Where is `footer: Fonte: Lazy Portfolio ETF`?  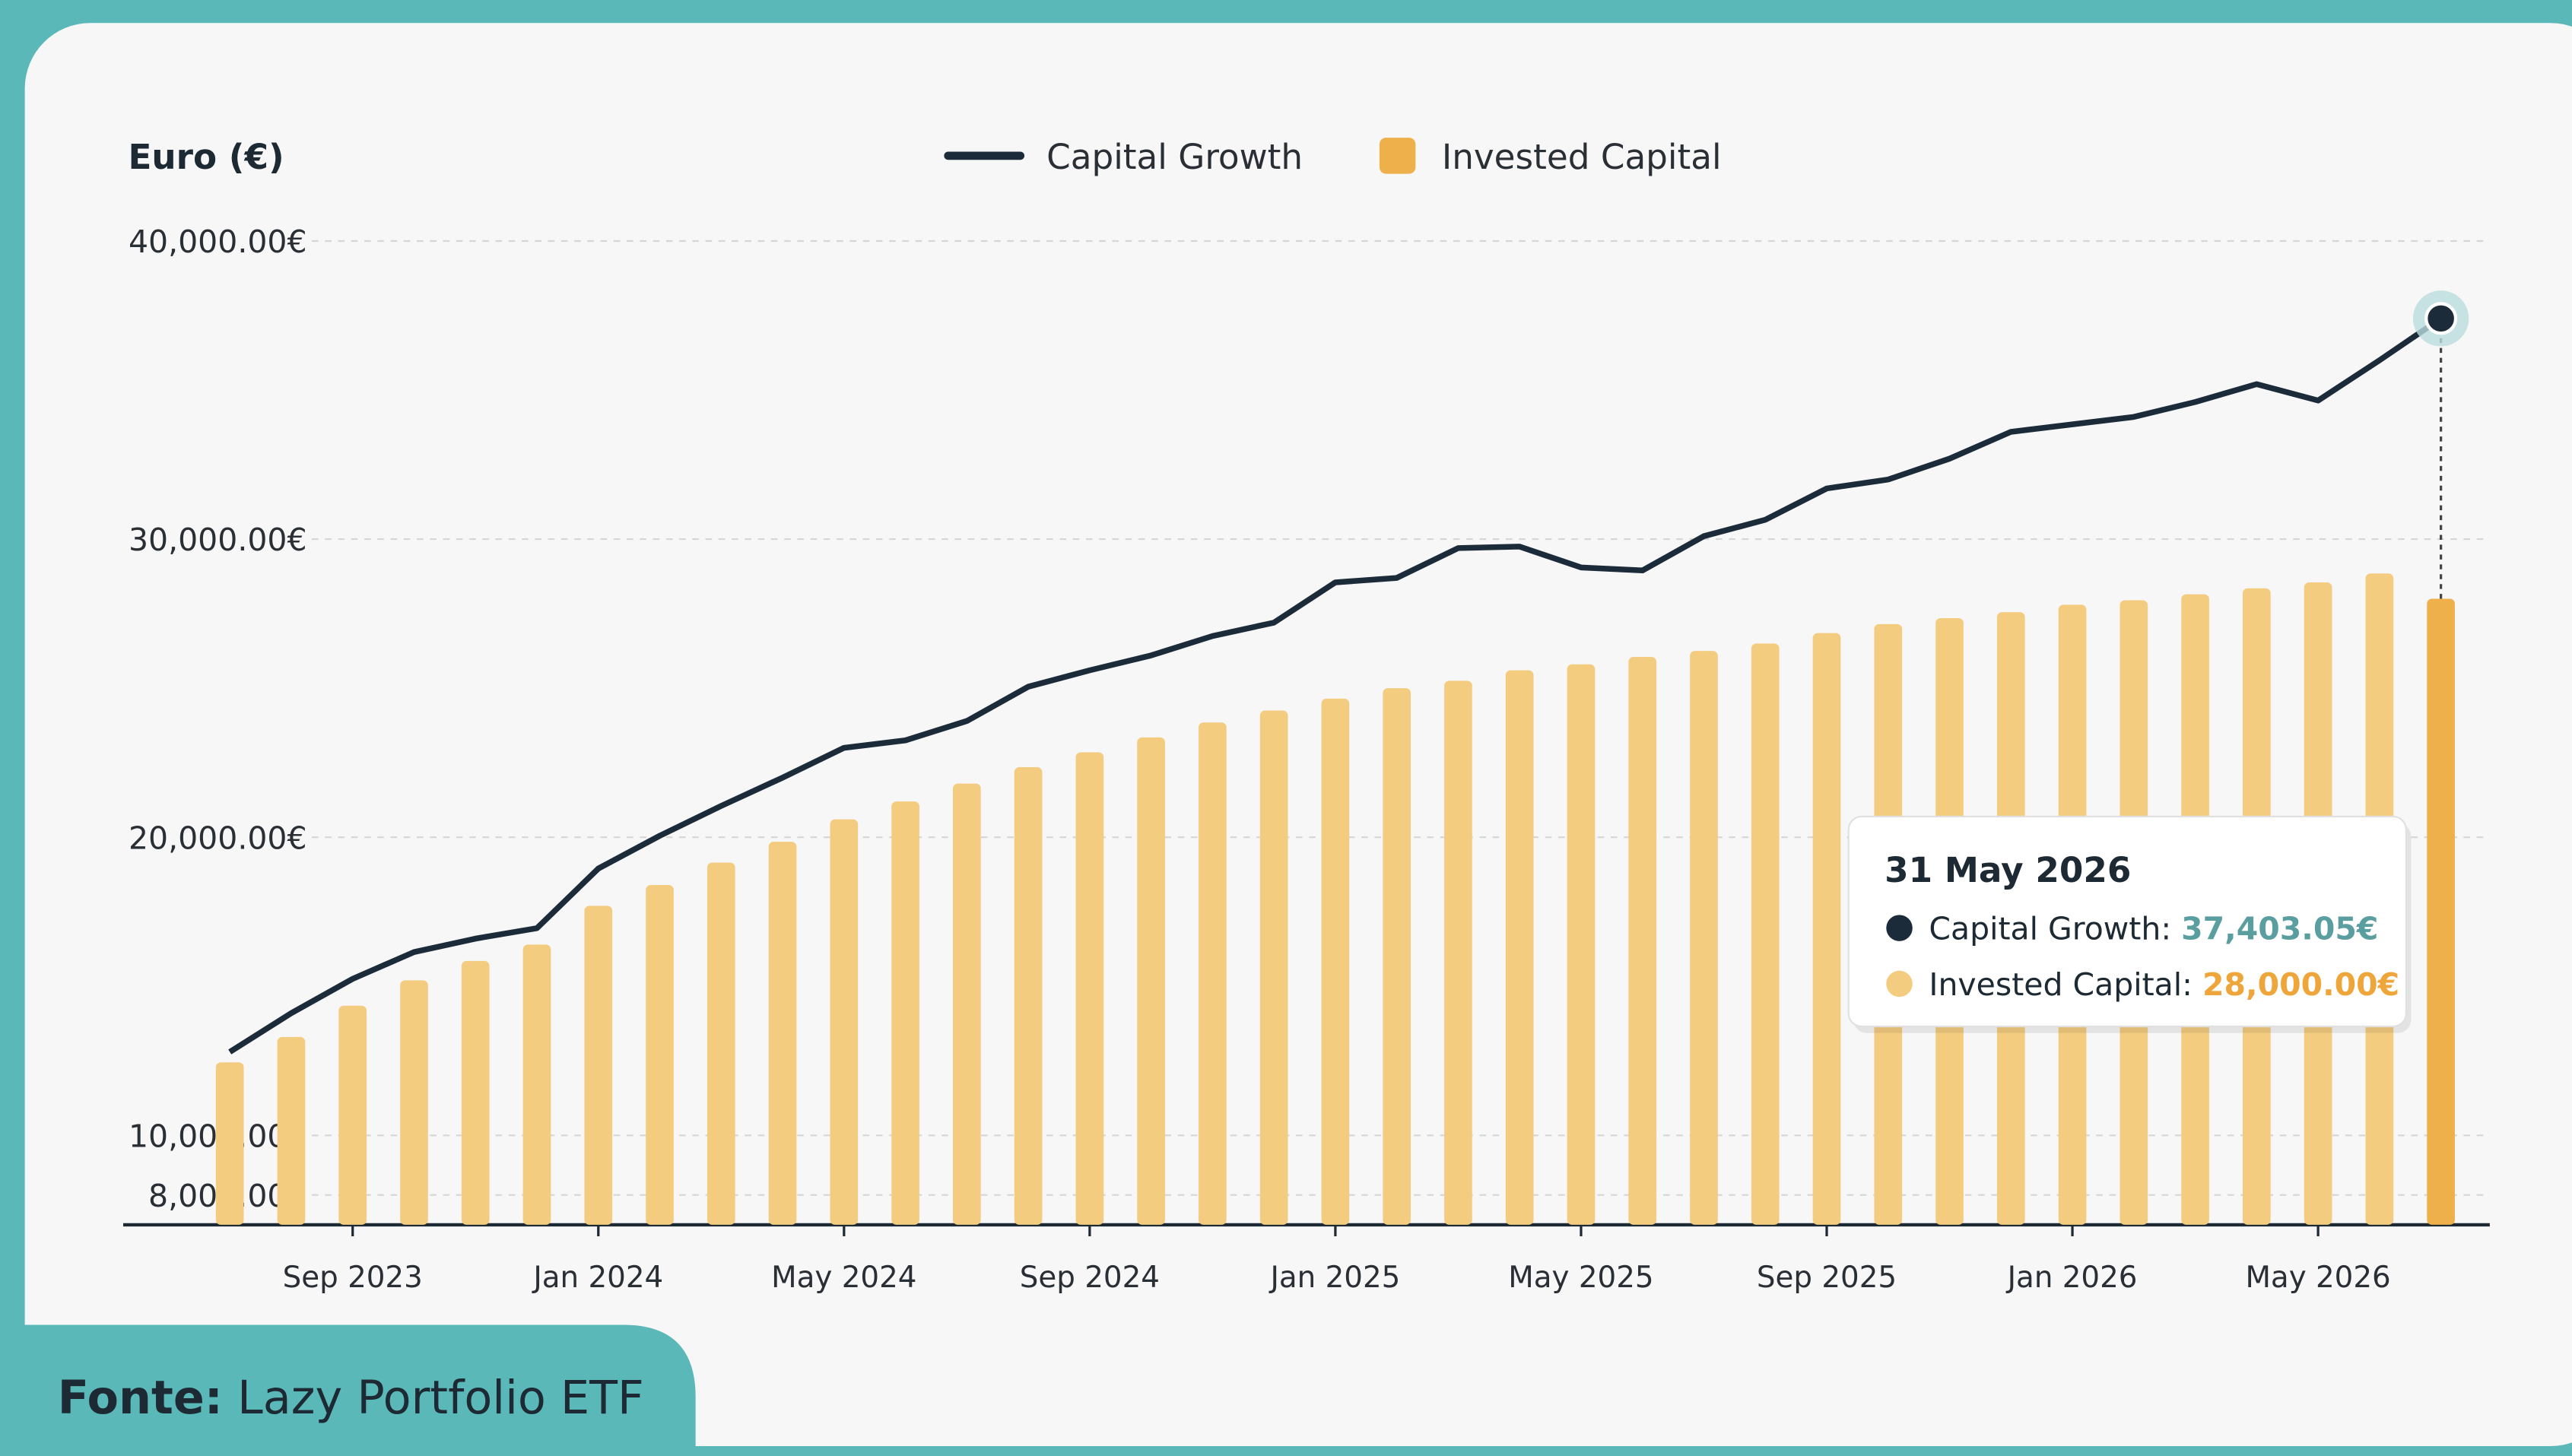 footer: Fonte: Lazy Portfolio ETF is located at coordinates (351, 1398).